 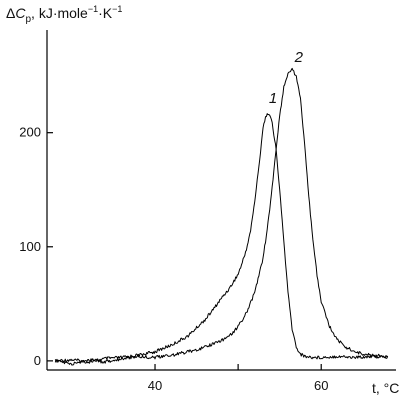 What do you see at coordinates (385, 388) in the screenshot?
I see `x-axis-title: t, °C` at bounding box center [385, 388].